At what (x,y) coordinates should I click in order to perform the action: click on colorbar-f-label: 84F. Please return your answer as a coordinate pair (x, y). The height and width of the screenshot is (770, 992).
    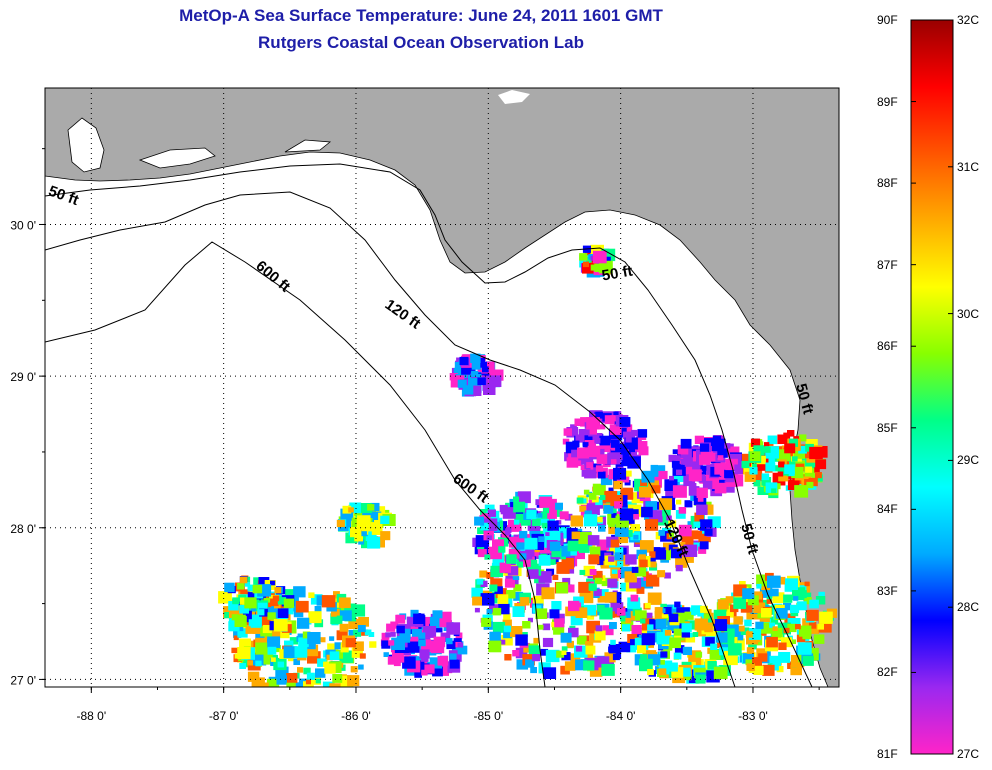
    Looking at the image, I should click on (887, 509).